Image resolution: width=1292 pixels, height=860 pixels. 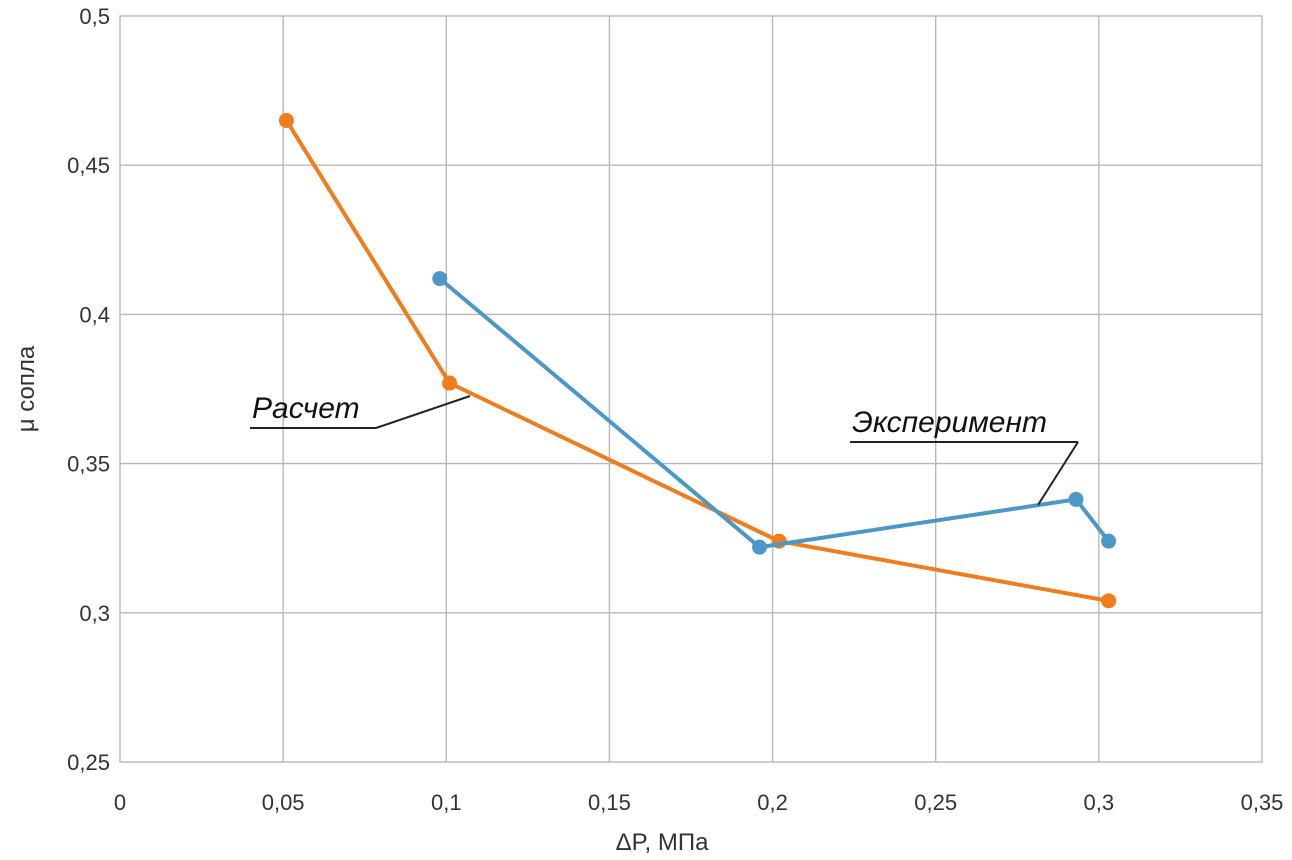 What do you see at coordinates (88, 762) in the screenshot?
I see `y-tick-label: 0,25` at bounding box center [88, 762].